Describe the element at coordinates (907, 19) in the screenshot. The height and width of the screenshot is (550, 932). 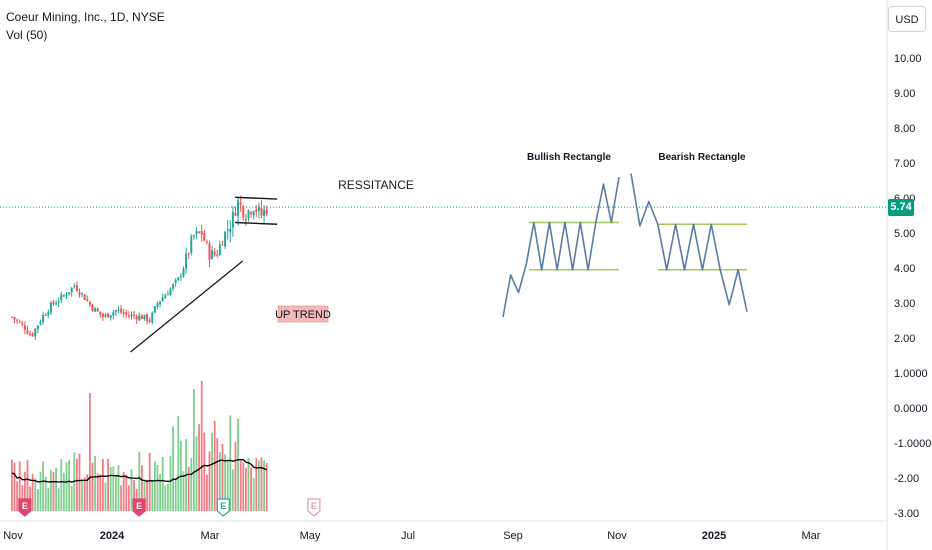
I see `currency-selector: USD` at that location.